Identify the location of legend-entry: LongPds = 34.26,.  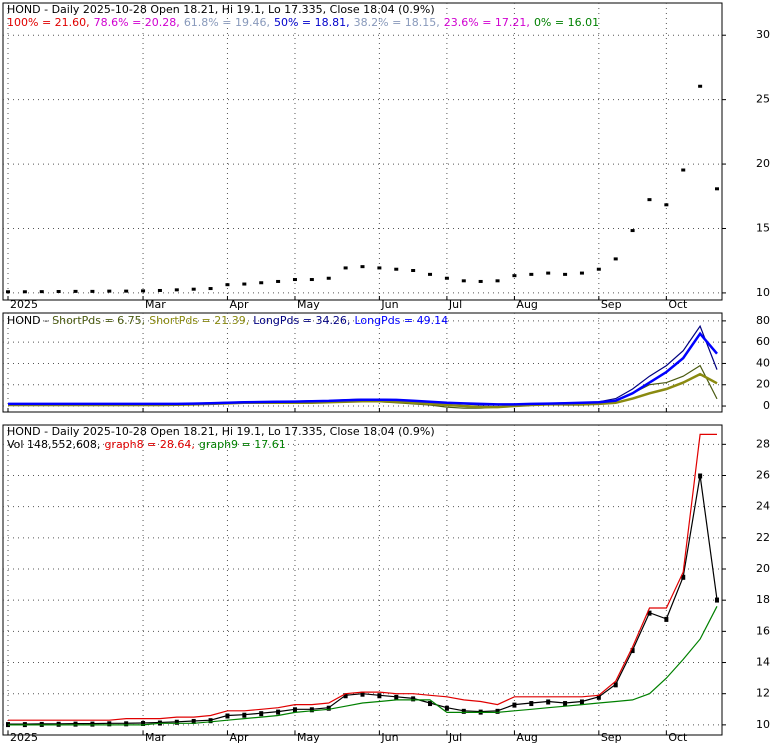
(301, 320).